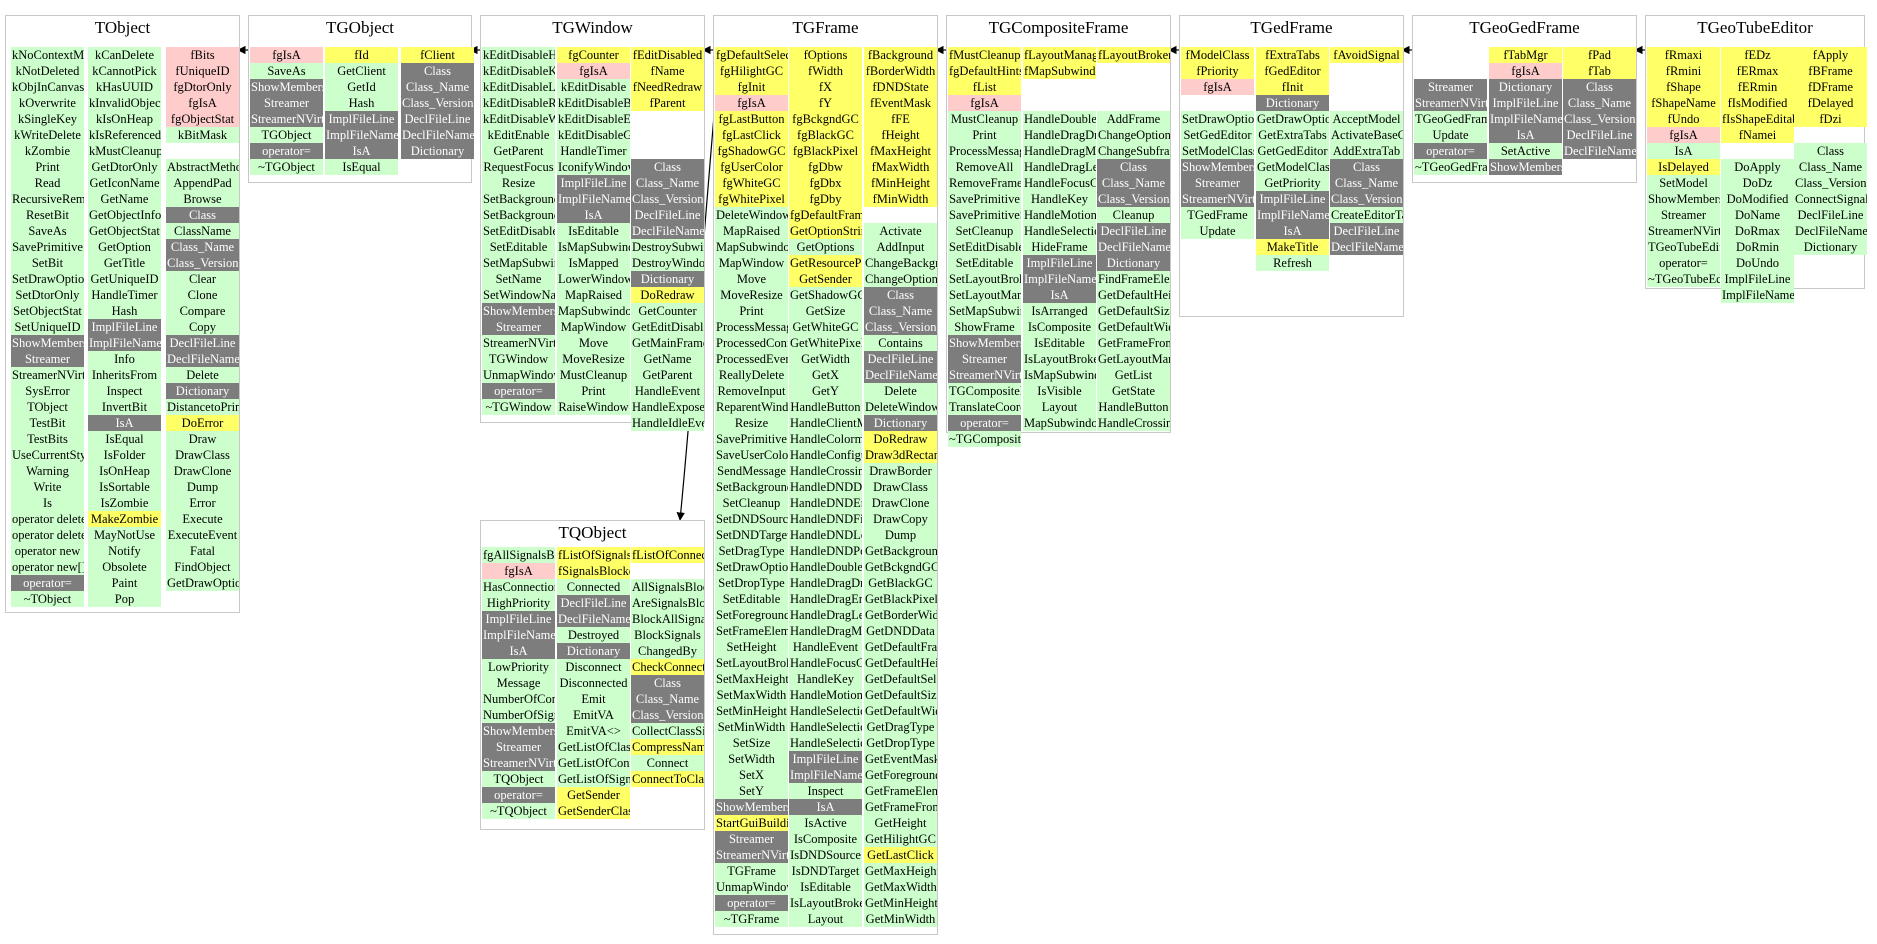  I want to click on member-item: fNeedRedraw, so click(667, 87).